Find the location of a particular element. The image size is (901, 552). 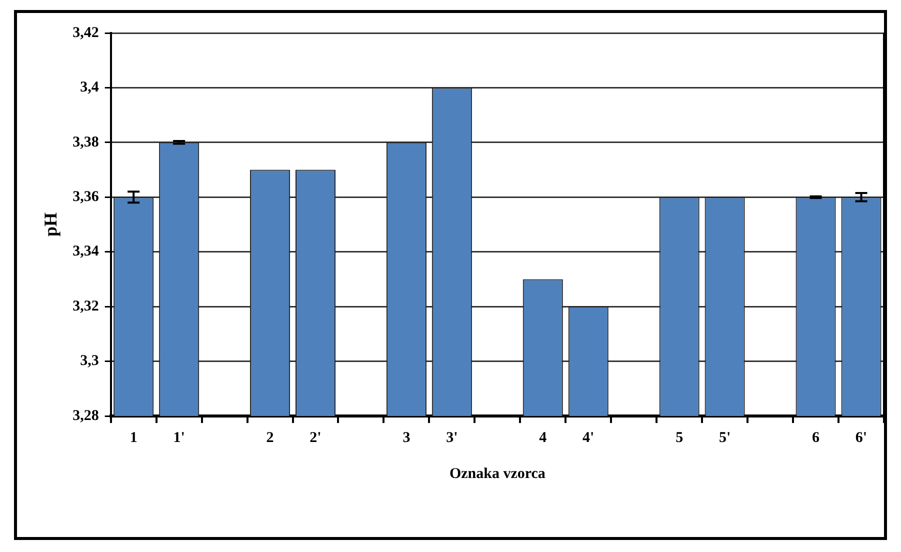

x-tick-label: 4 is located at coordinates (543, 438).